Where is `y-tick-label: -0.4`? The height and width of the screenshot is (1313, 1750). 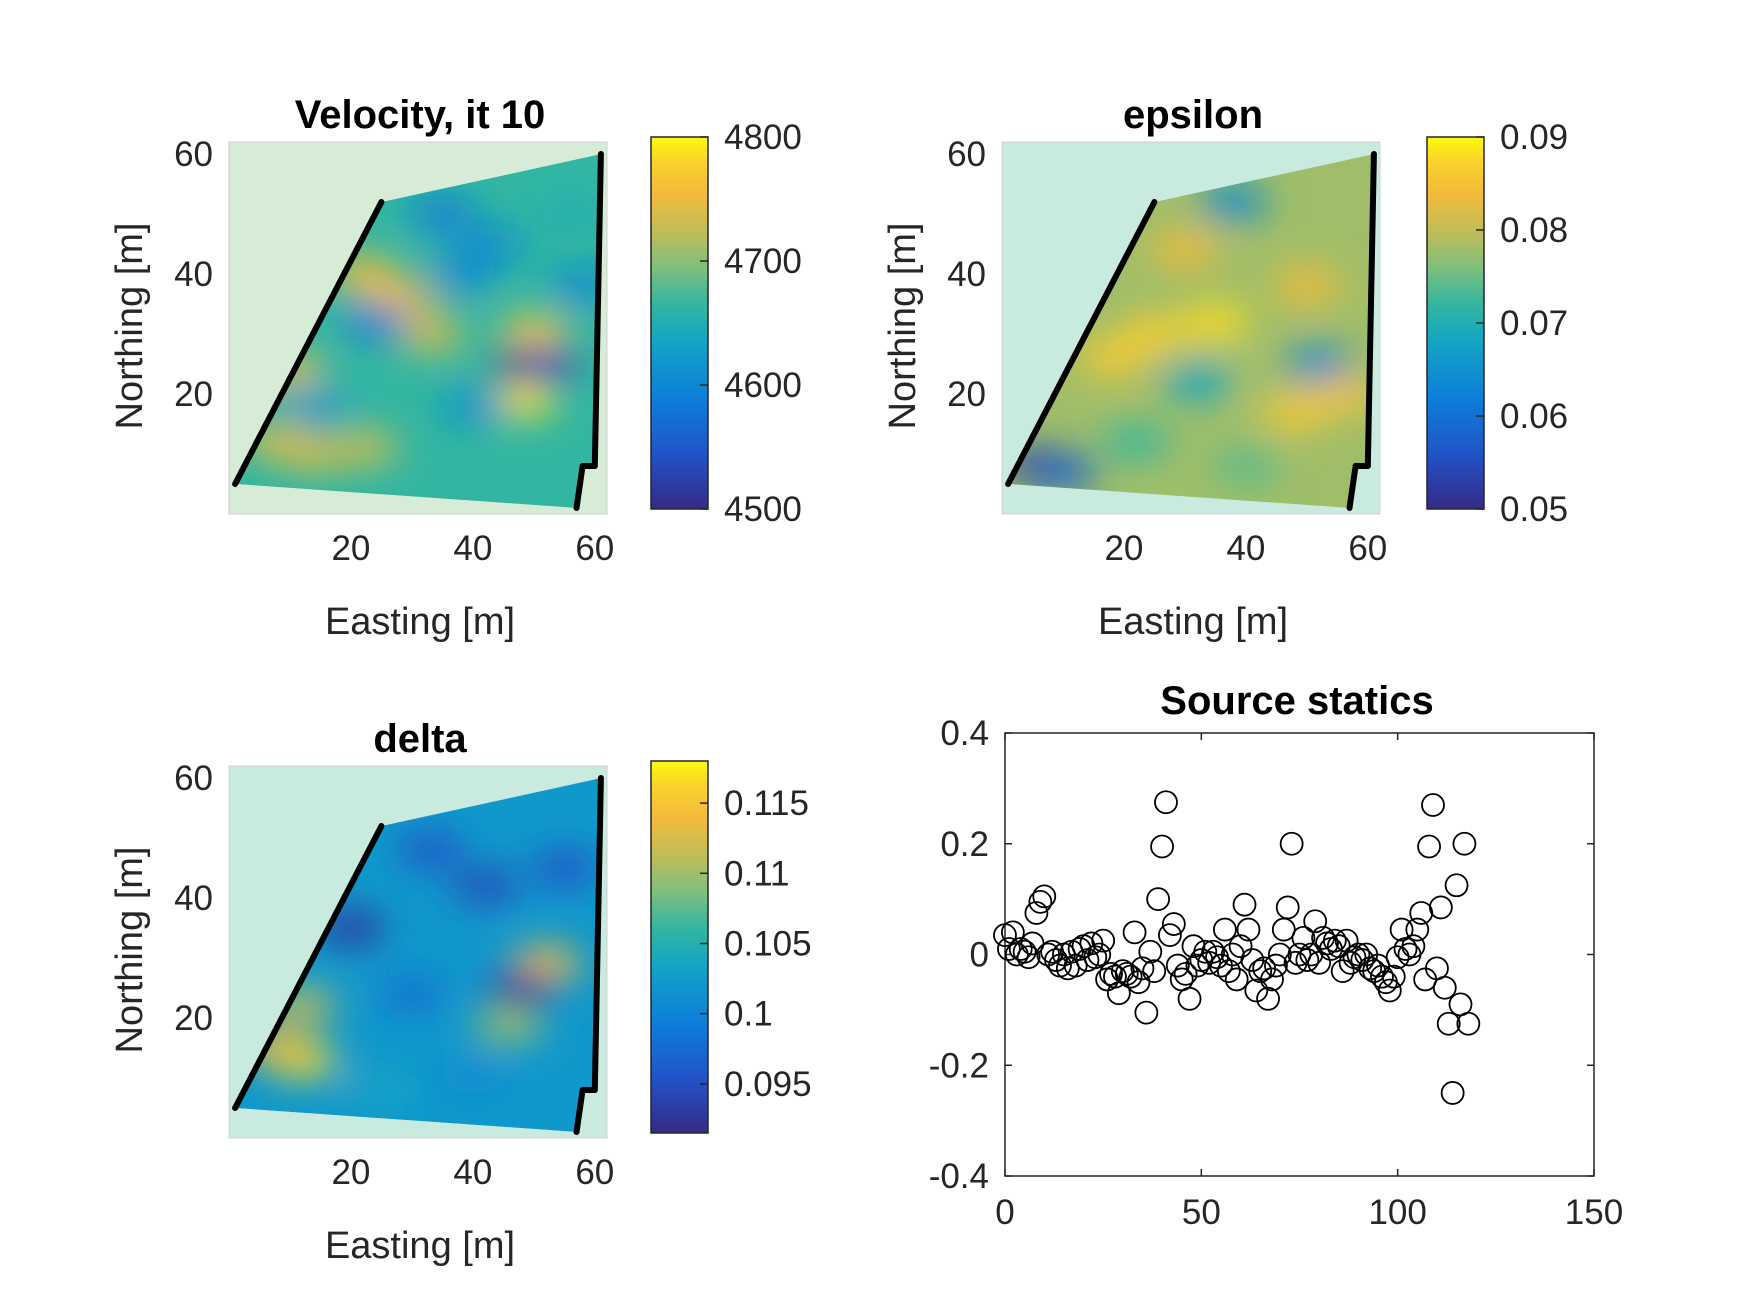 y-tick-label: -0.4 is located at coordinates (959, 1176).